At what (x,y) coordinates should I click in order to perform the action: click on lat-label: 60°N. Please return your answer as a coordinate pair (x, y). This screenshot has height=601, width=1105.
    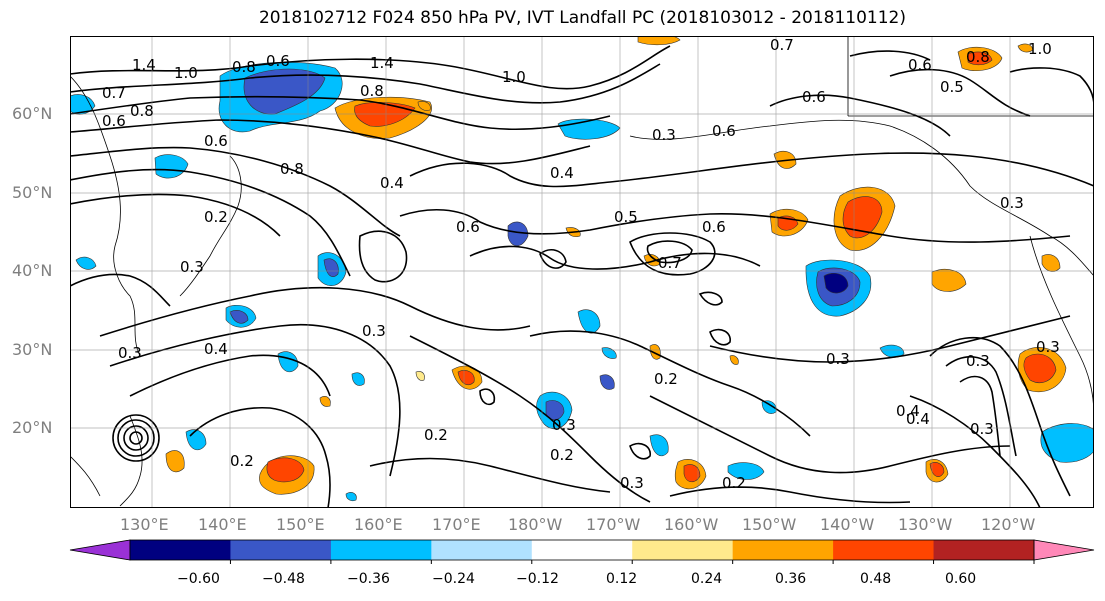
    Looking at the image, I should click on (32, 113).